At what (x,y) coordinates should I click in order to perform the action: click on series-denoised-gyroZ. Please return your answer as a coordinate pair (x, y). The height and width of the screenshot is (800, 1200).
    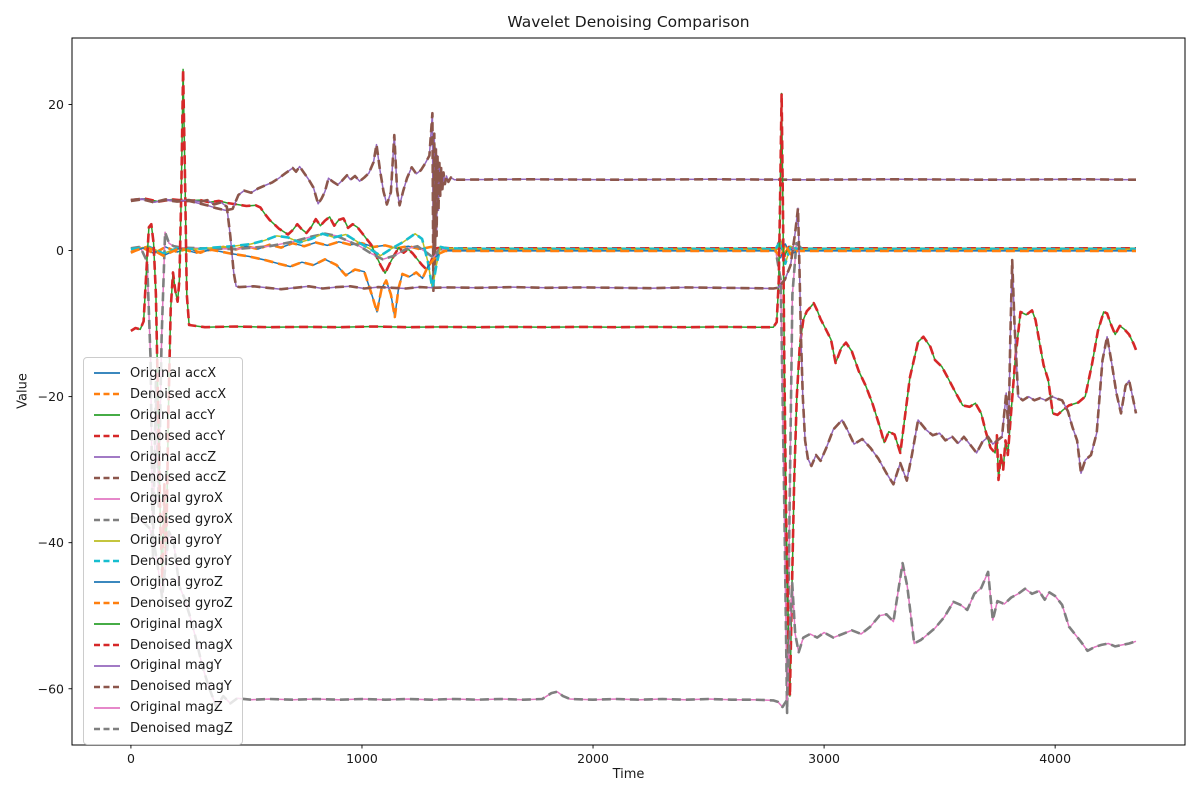
    Looking at the image, I should click on (633, 280).